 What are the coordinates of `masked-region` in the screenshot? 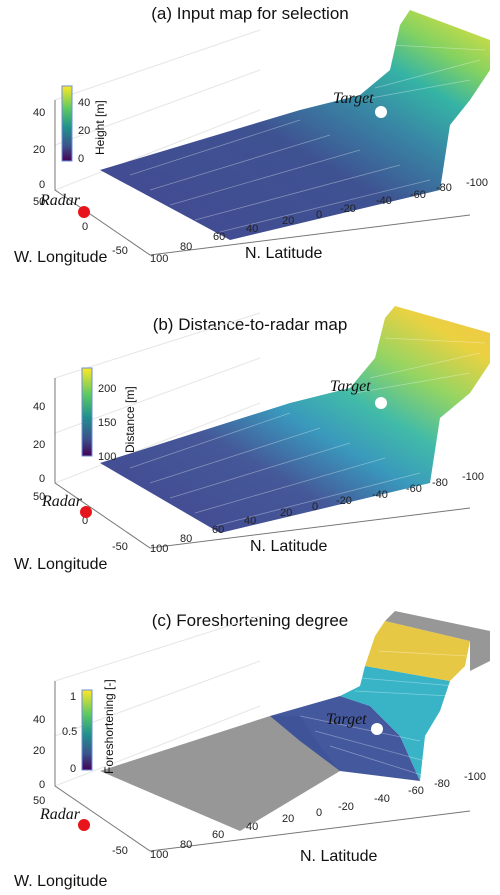 It's located at (220, 773).